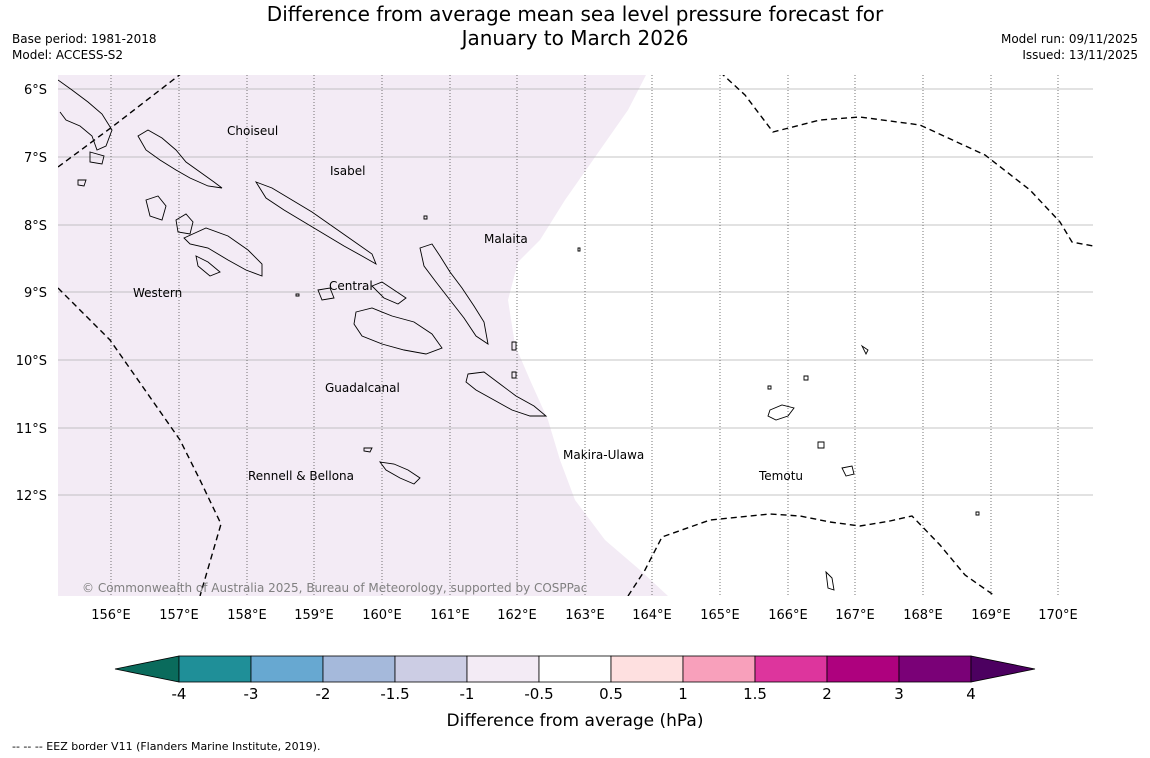 The height and width of the screenshot is (758, 1150). Describe the element at coordinates (251, 694) in the screenshot. I see `colorbar-tick-label: -3` at that location.